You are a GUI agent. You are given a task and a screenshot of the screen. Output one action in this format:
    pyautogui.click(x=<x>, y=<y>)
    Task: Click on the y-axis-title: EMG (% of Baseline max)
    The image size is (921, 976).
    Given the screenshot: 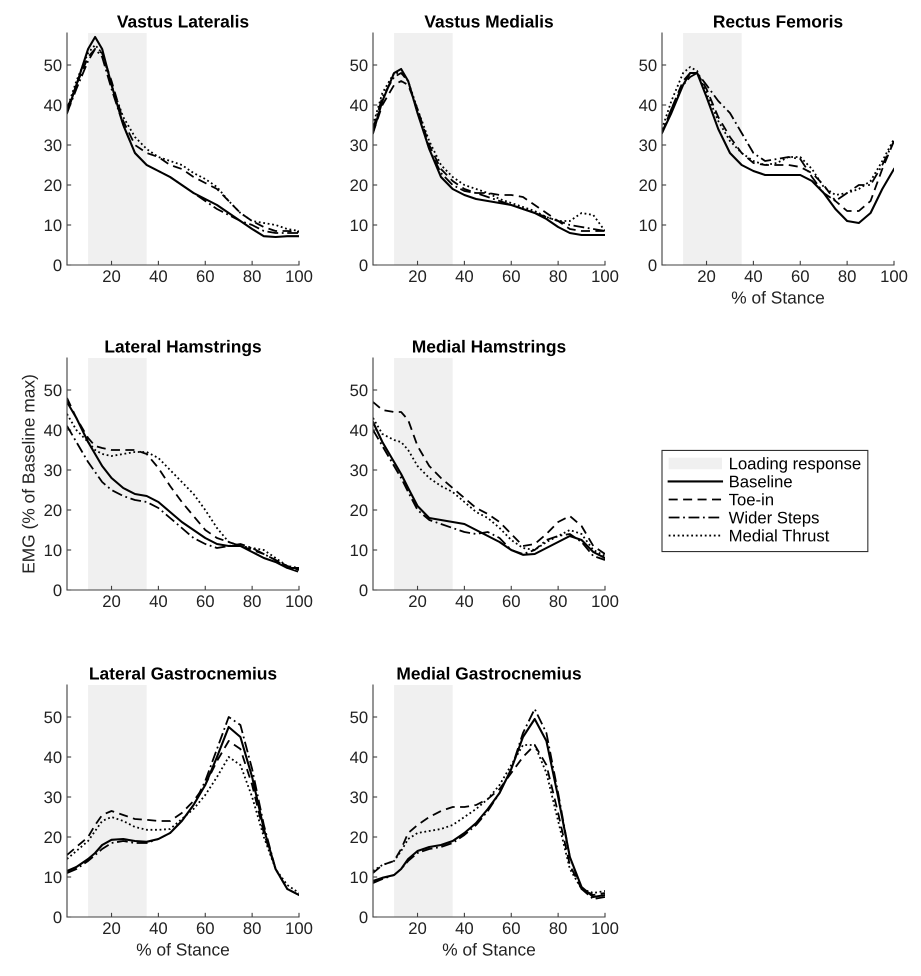 What is the action you would take?
    pyautogui.click(x=30, y=473)
    